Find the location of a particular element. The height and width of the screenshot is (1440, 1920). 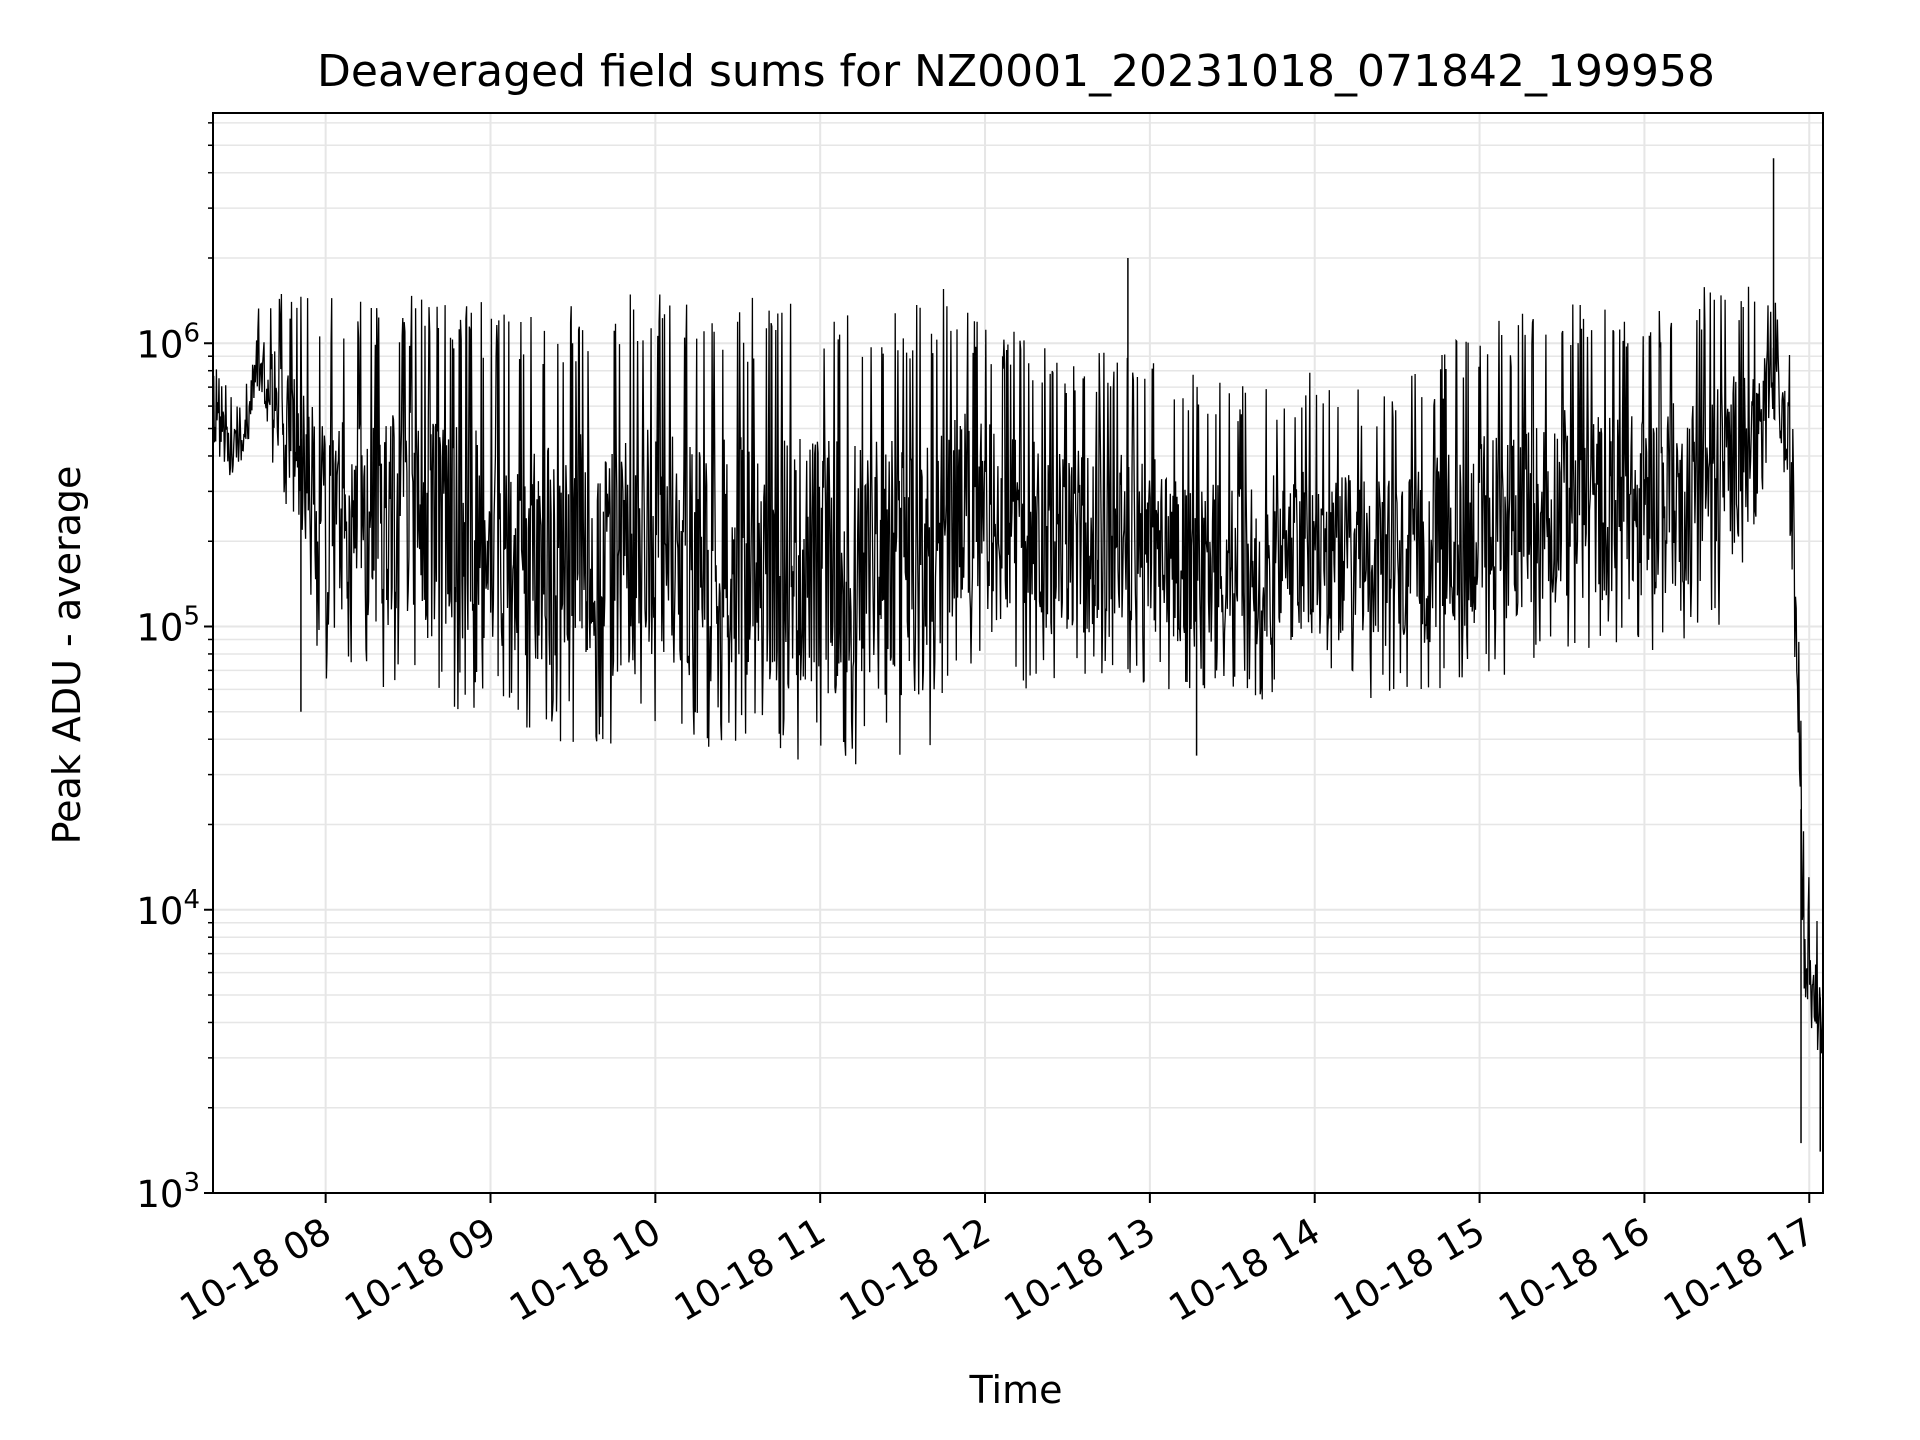

y-tick-label: 106 is located at coordinates (168, 342).